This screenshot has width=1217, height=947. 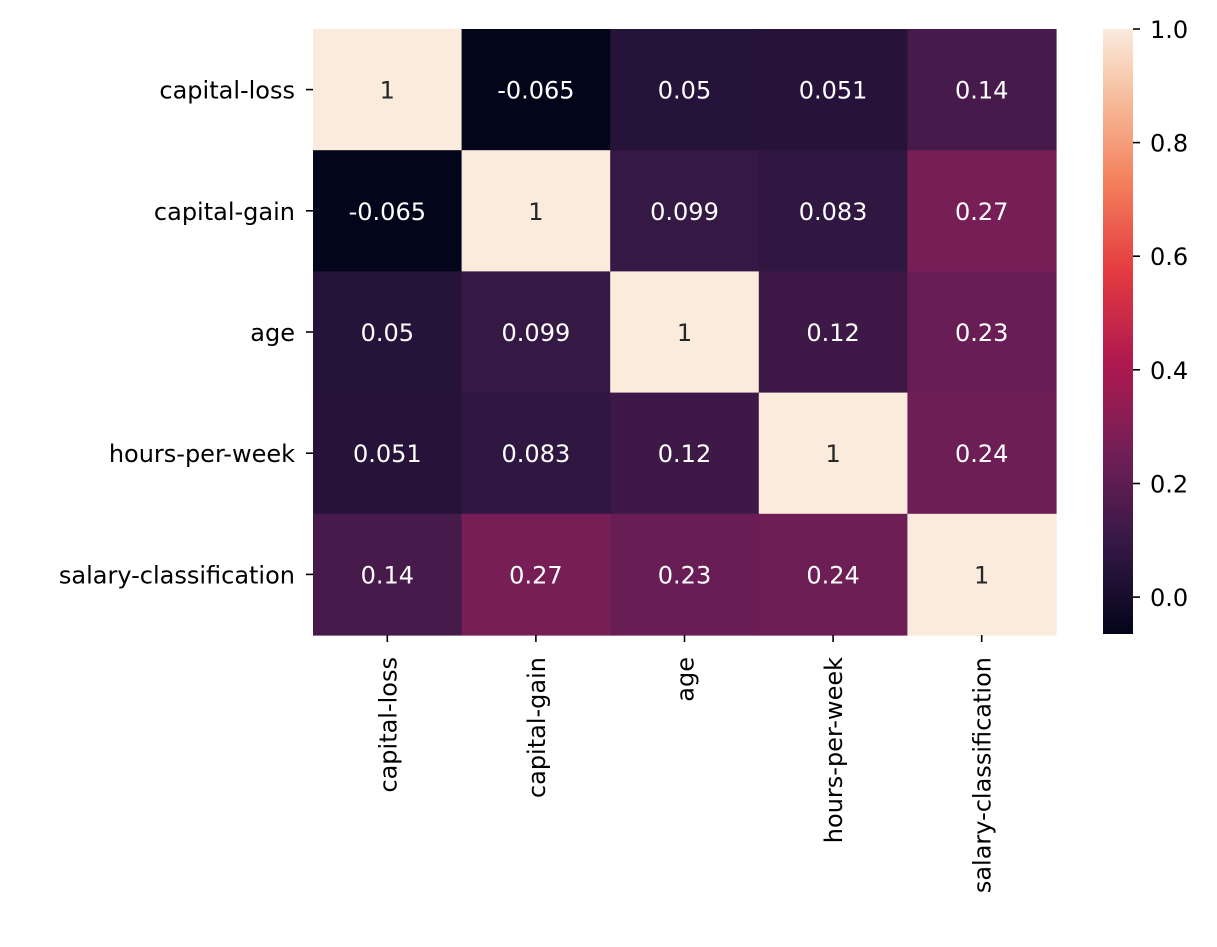 I want to click on y-tick-label: capital-loss, so click(x=227, y=91).